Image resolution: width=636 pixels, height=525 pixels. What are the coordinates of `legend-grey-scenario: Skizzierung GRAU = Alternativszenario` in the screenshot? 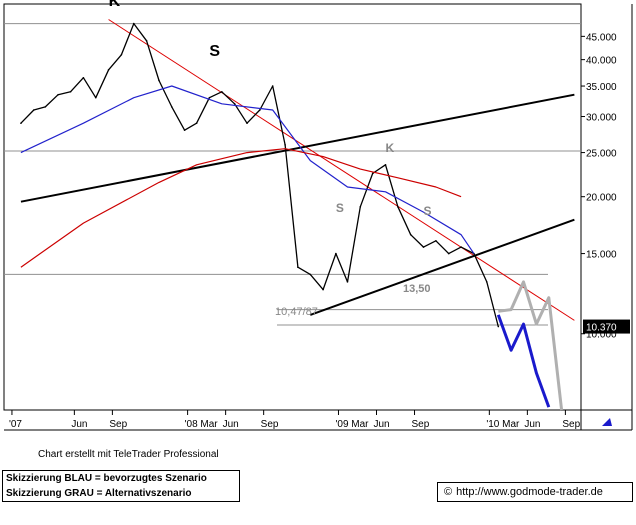 It's located at (99, 493).